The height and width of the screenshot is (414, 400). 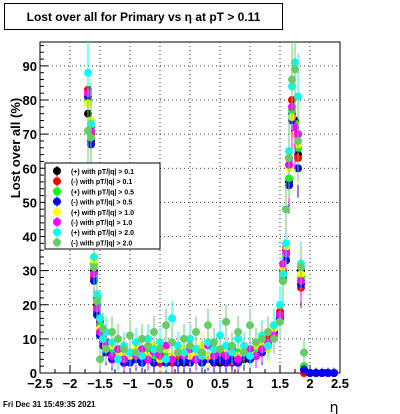 What do you see at coordinates (70, 383) in the screenshot?
I see `x-tick-label: −2` at bounding box center [70, 383].